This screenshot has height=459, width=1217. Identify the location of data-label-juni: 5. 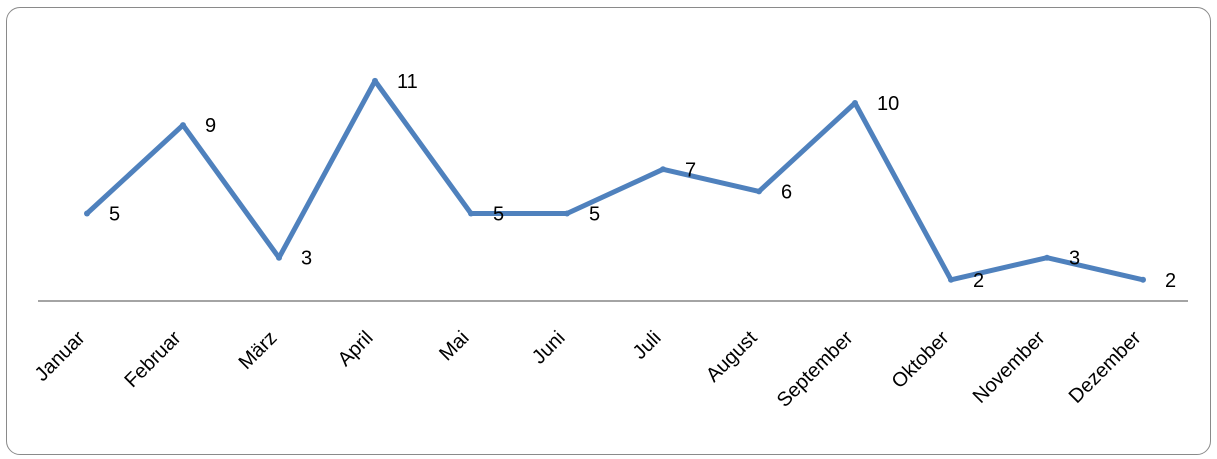
(594, 215).